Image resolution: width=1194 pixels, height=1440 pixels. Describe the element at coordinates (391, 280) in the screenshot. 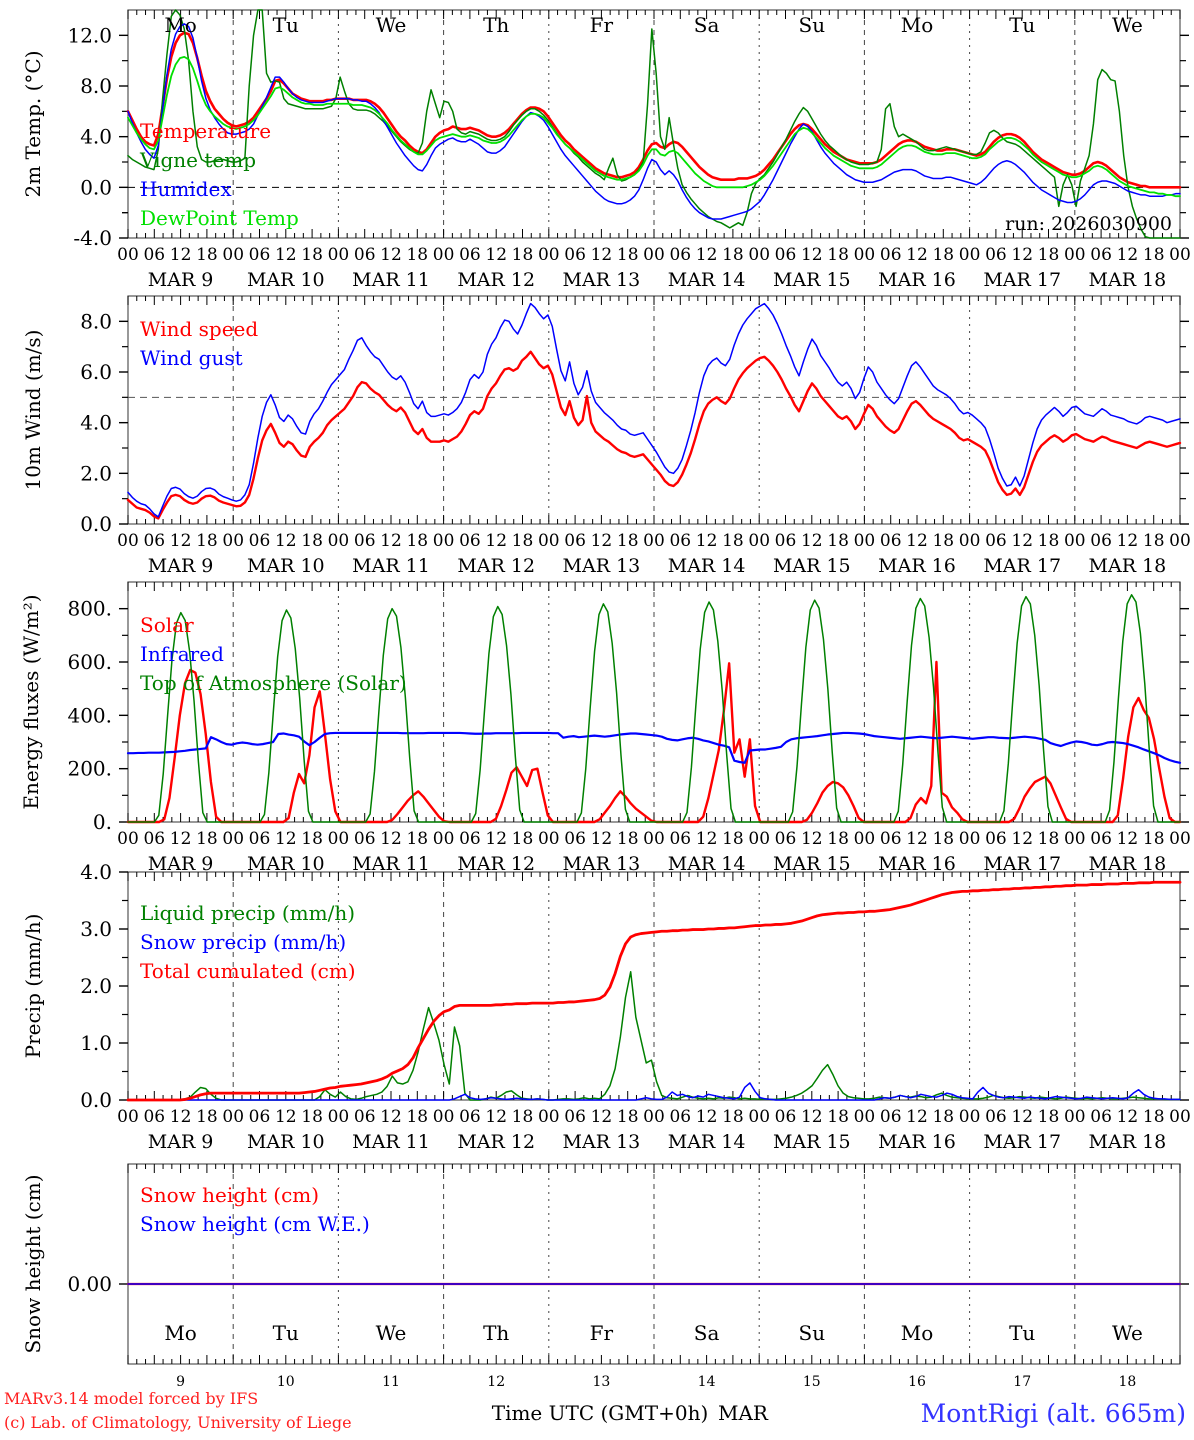

I see `date-label: MAR 11` at that location.